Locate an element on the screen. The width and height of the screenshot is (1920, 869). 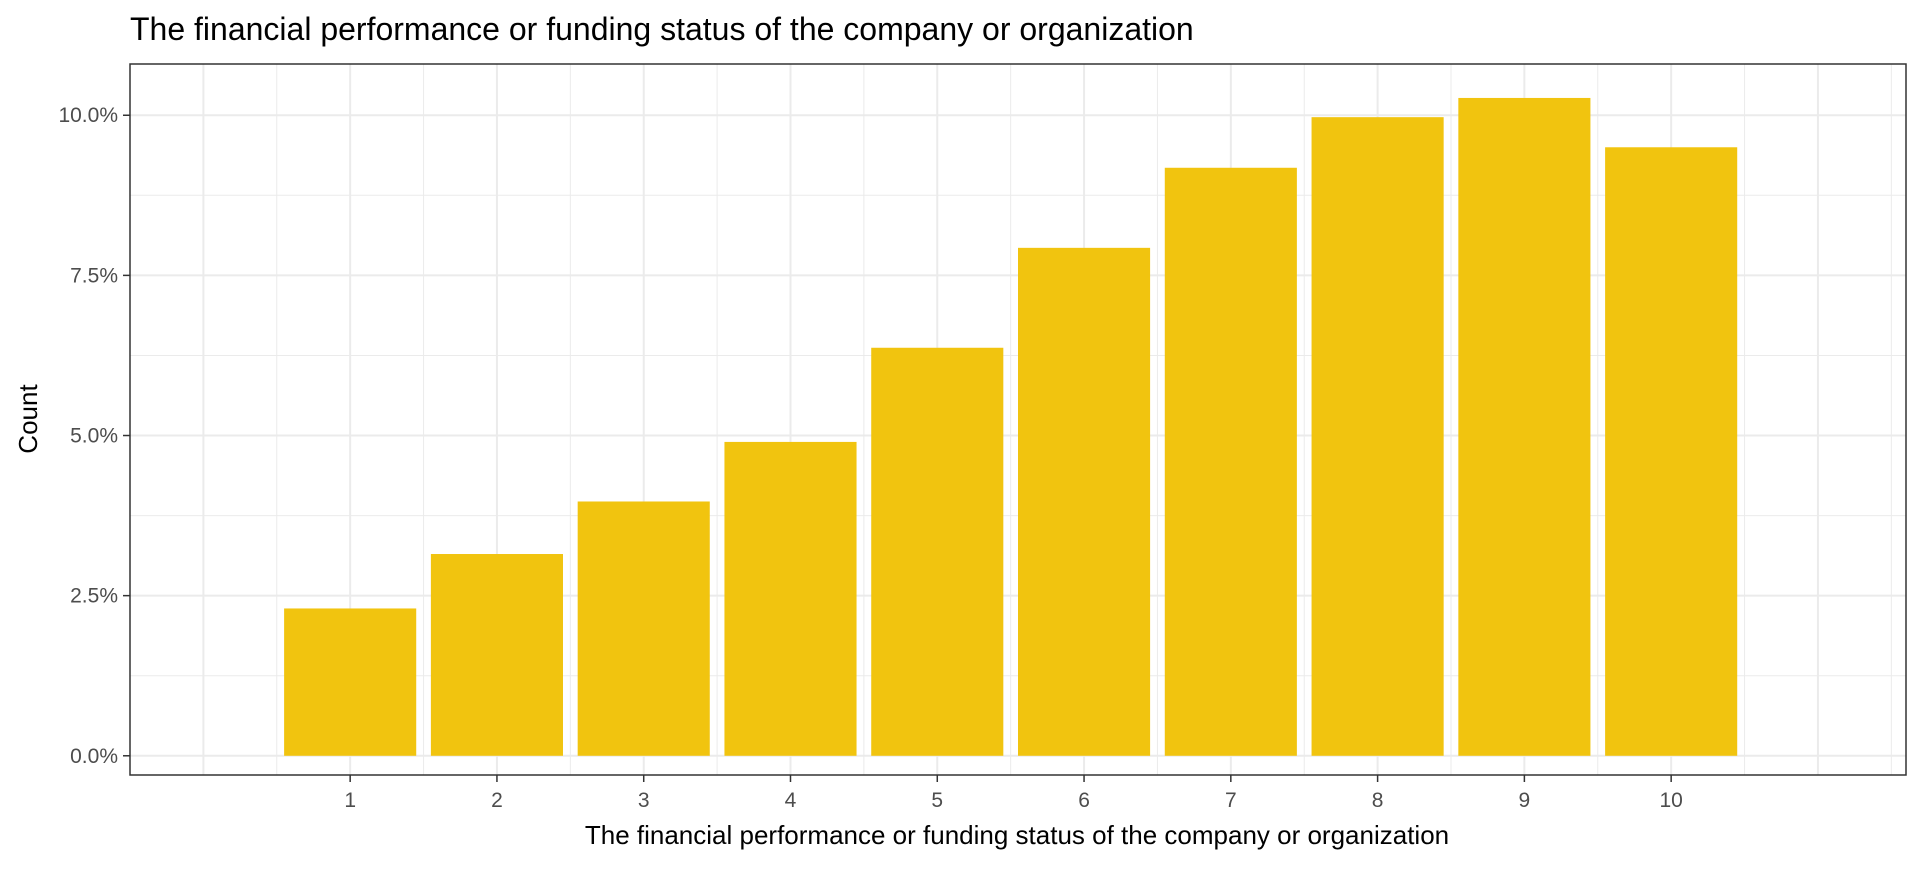
y-tick-label: 2.5% is located at coordinates (94, 596).